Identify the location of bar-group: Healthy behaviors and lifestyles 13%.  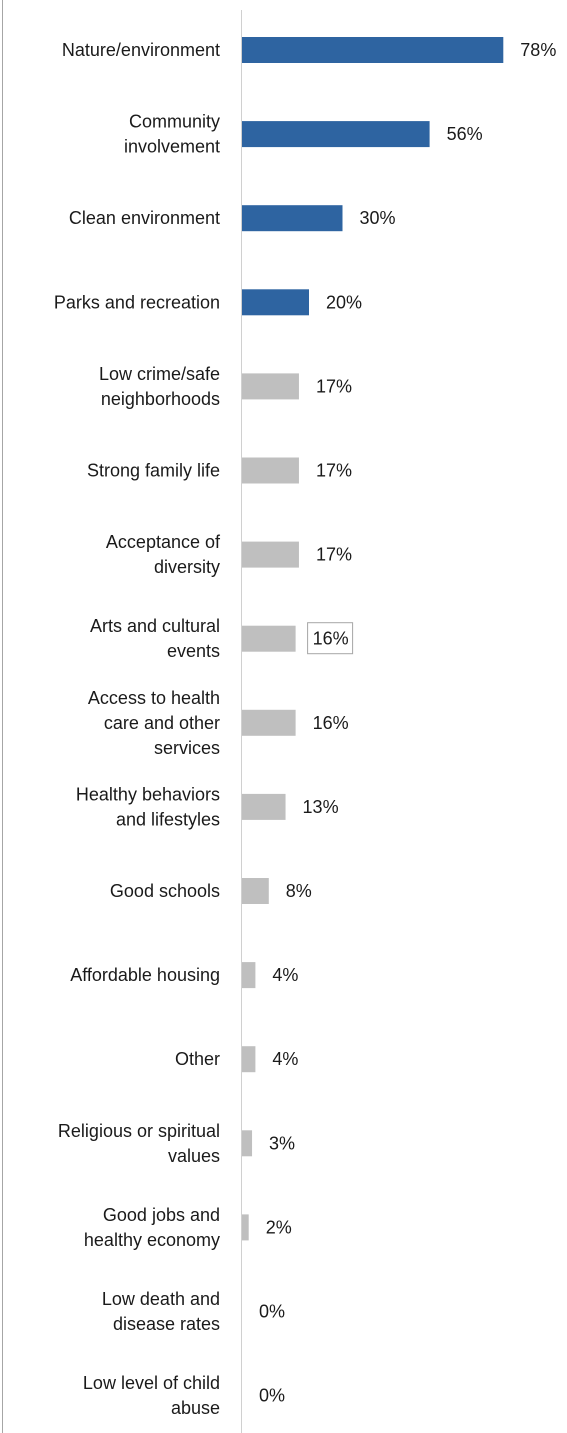
(207, 806).